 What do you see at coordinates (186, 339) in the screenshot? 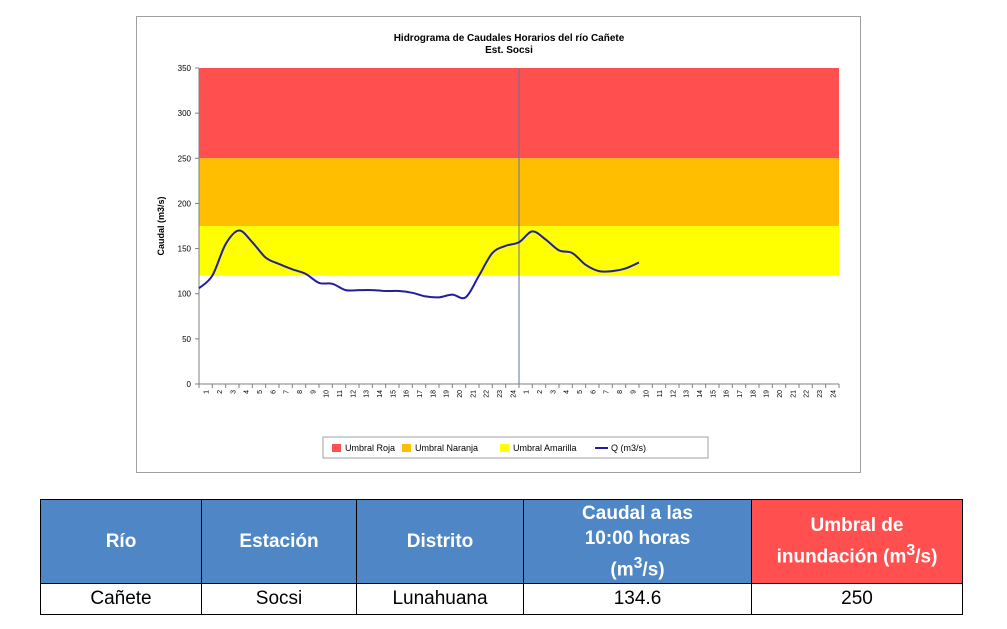
I see `y-tick-label: 50` at bounding box center [186, 339].